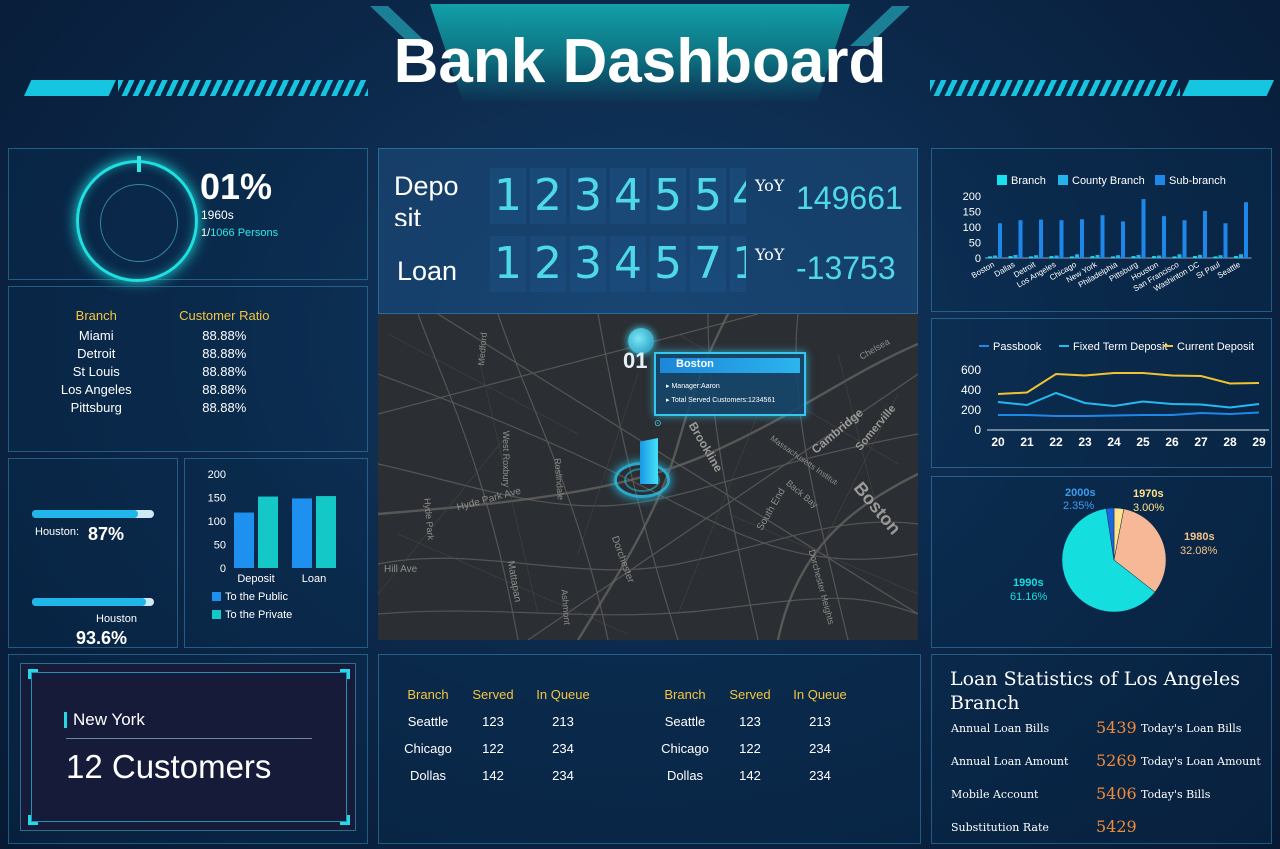 The width and height of the screenshot is (1280, 849). What do you see at coordinates (1215, 347) in the screenshot?
I see `legend-label: Current Deposit` at bounding box center [1215, 347].